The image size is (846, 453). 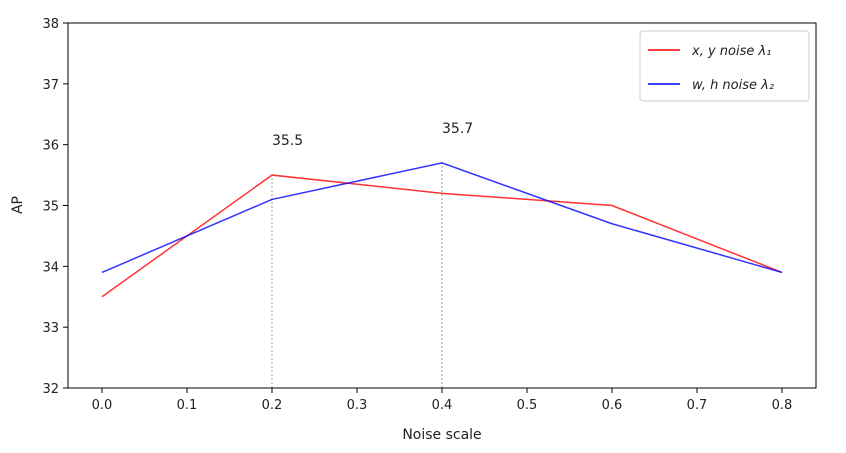 I want to click on x-tick-label-5: 0.5, so click(x=527, y=405).